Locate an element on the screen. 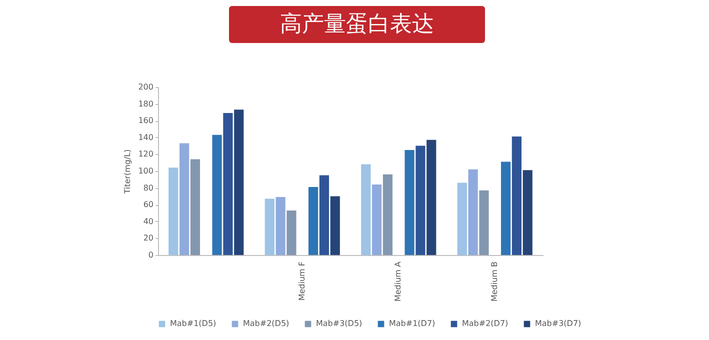 The image size is (709, 340). legend-label: Mab#1(D7) is located at coordinates (412, 323).